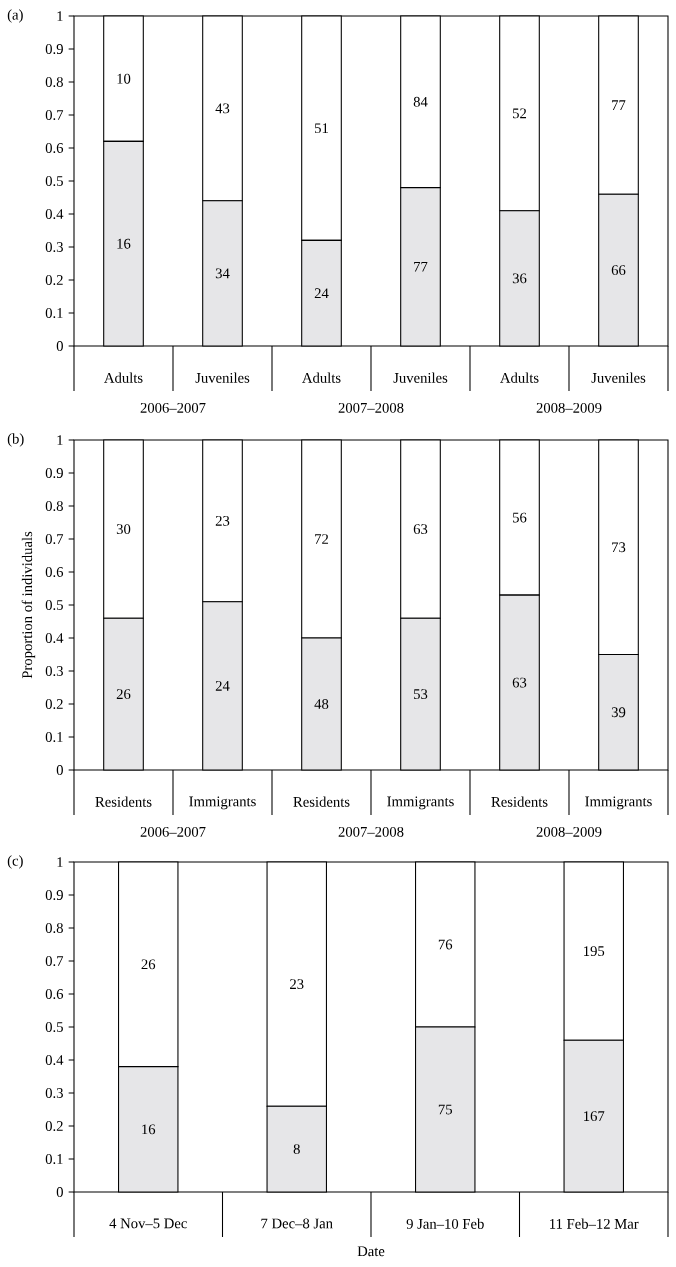  What do you see at coordinates (519, 278) in the screenshot?
I see `annotation: 36` at bounding box center [519, 278].